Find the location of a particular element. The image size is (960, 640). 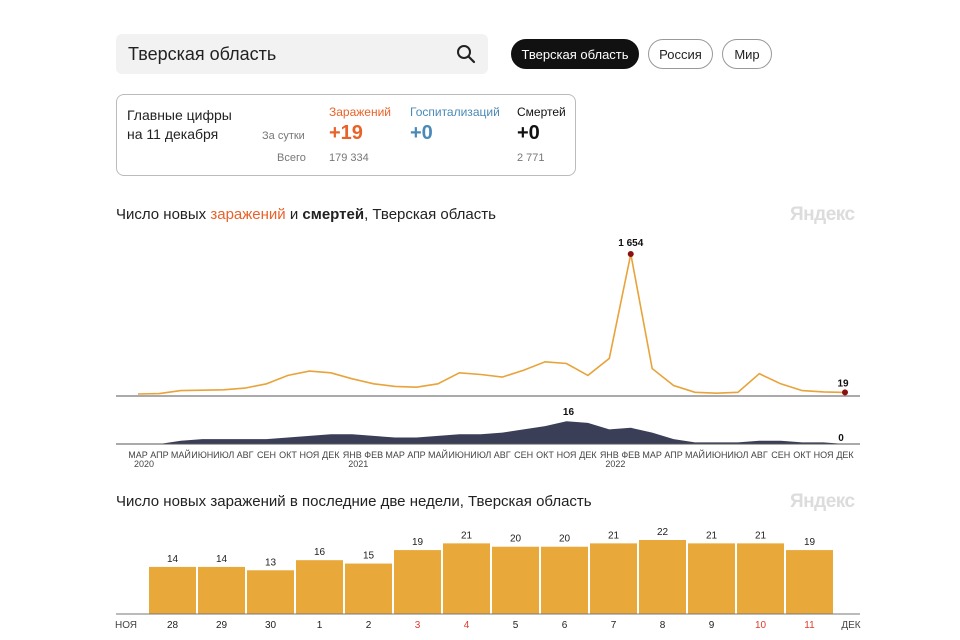

chip-region-russia: Россия is located at coordinates (680, 54).